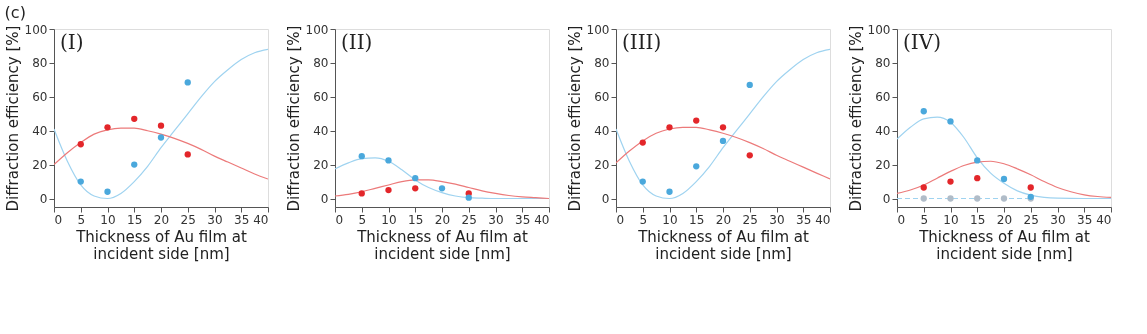 This screenshot has height=334, width=1147. I want to click on annotation: (III), so click(642, 42).